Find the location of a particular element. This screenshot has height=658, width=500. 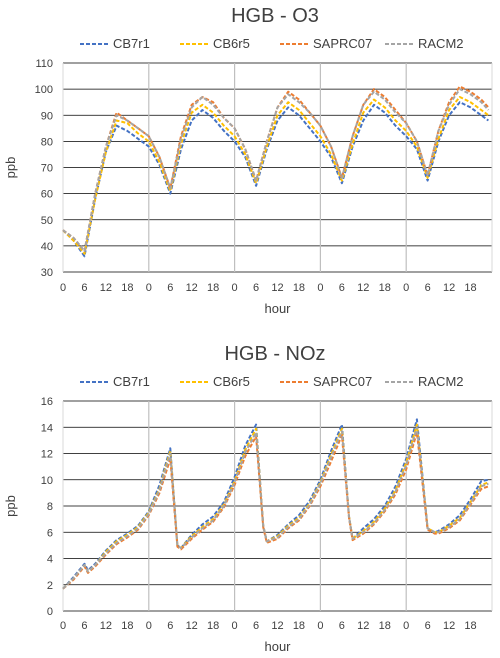

chart-2-legend-item-racm2: RACM2 is located at coordinates (424, 381).